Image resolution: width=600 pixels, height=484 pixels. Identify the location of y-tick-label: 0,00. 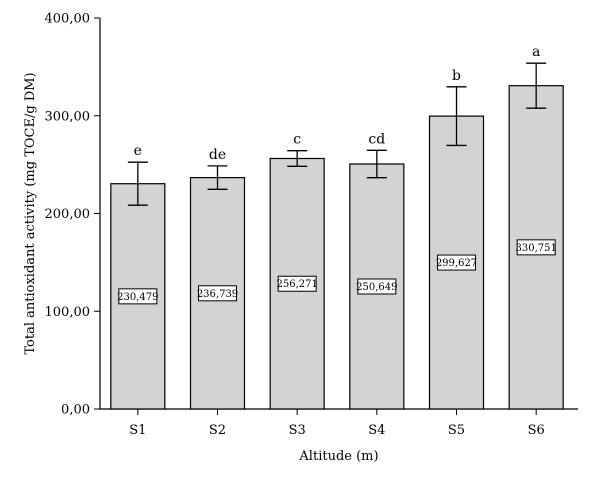
(75, 410).